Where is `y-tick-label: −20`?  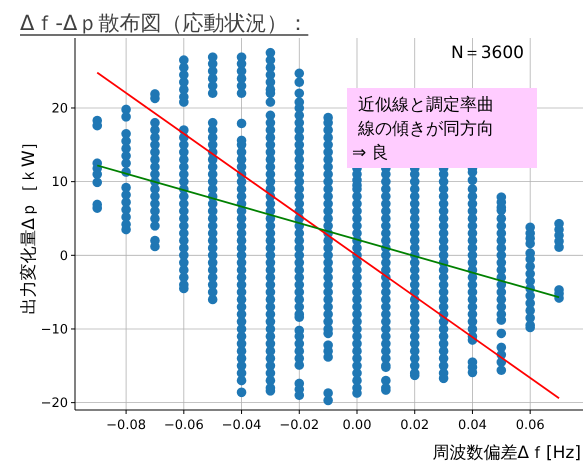
y-tick-label: −20 is located at coordinates (54, 404).